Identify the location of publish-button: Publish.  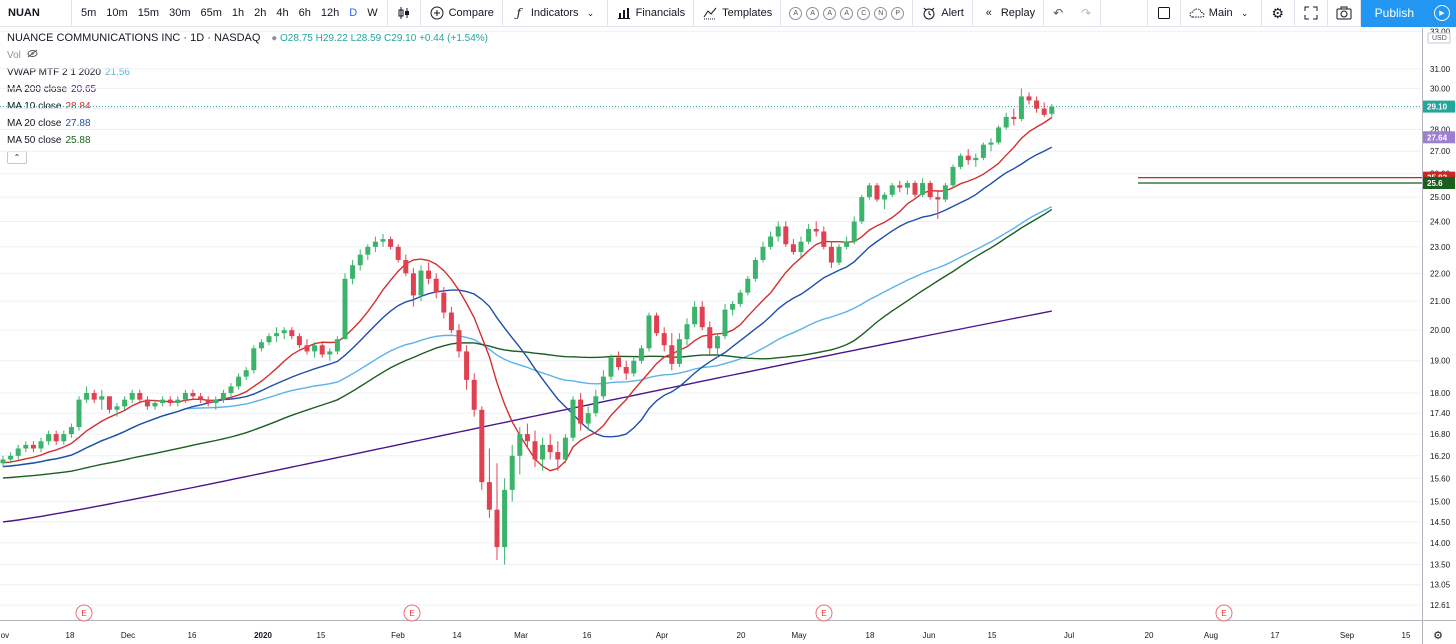
(1394, 13).